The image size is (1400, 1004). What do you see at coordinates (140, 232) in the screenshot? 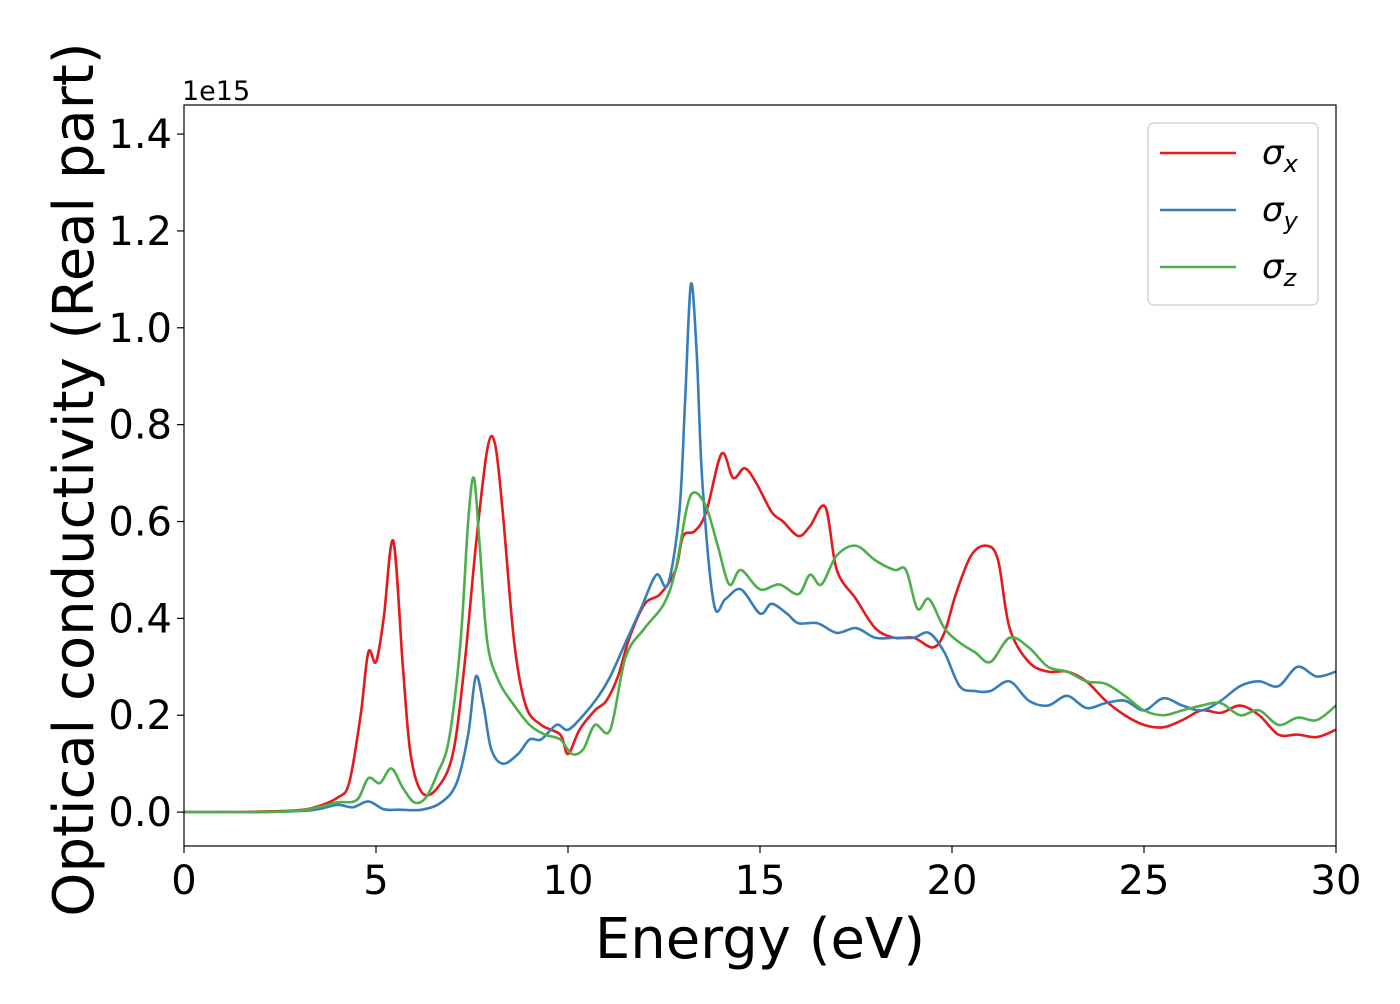
I see `y-tick-label: 1.2` at bounding box center [140, 232].